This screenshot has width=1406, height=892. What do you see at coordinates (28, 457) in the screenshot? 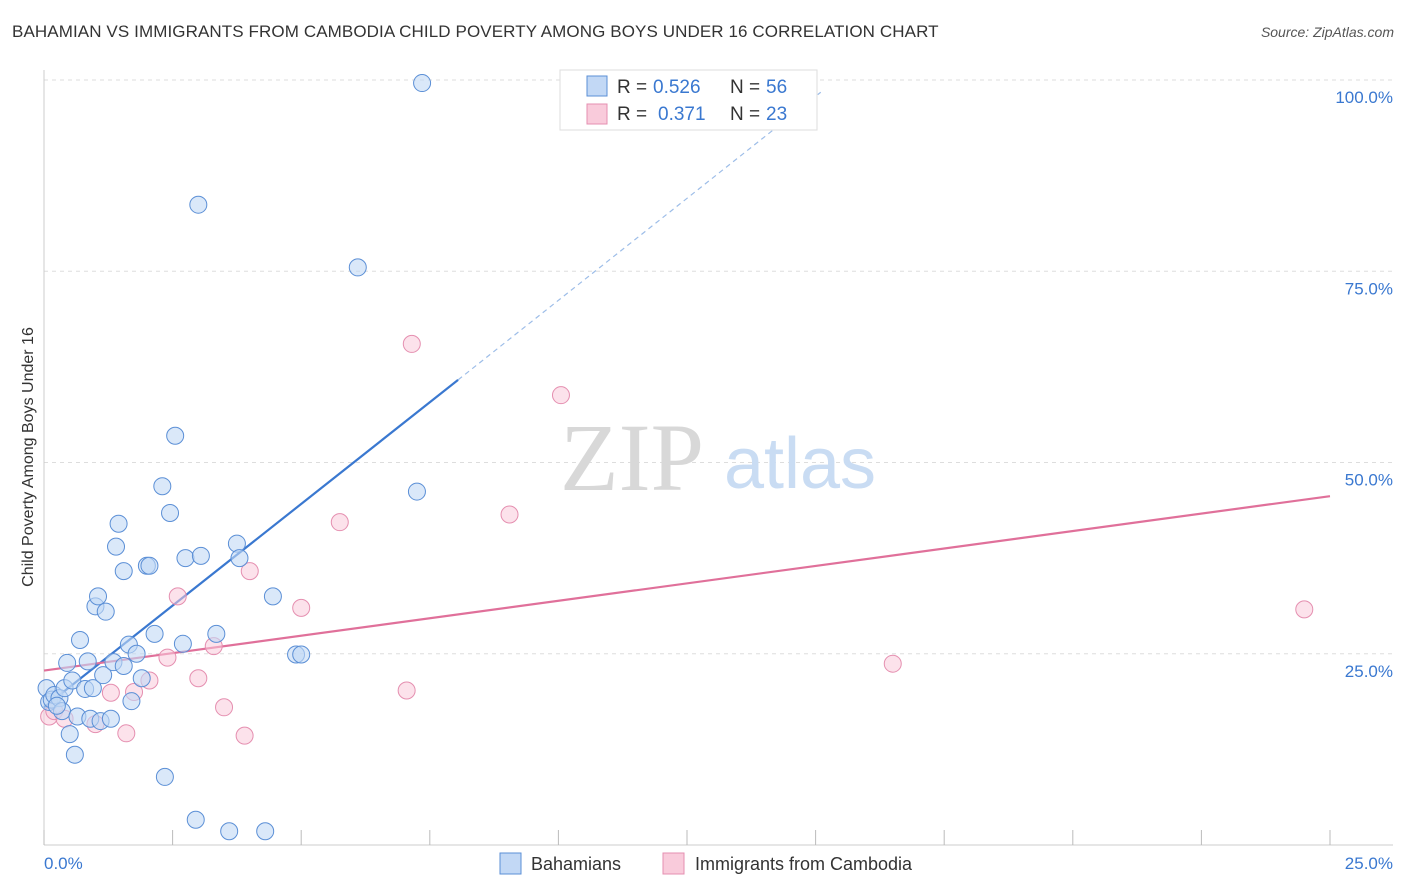
I see `y-axis-label: Child Poverty Among Boys Under 16` at bounding box center [28, 457].